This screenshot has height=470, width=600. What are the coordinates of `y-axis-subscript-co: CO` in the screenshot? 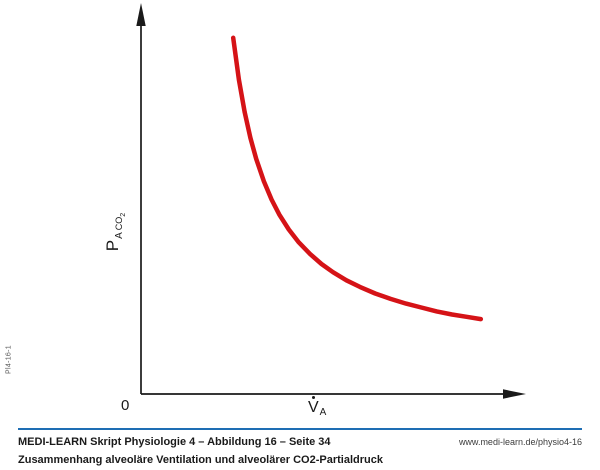 It's located at (119, 223).